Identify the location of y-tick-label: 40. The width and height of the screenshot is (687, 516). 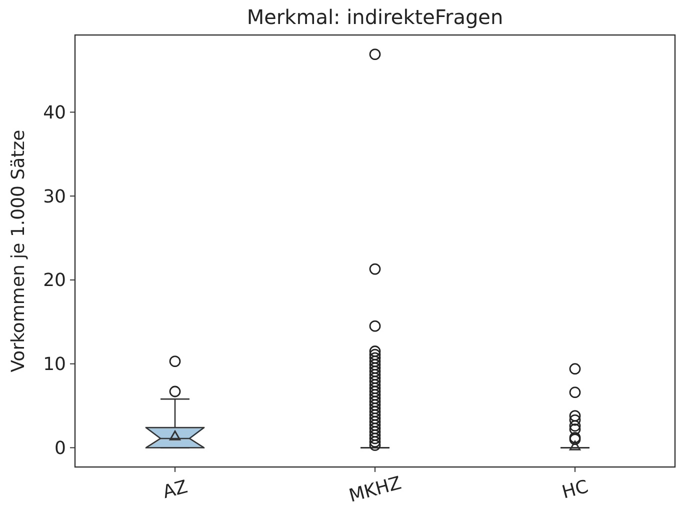
(54, 113).